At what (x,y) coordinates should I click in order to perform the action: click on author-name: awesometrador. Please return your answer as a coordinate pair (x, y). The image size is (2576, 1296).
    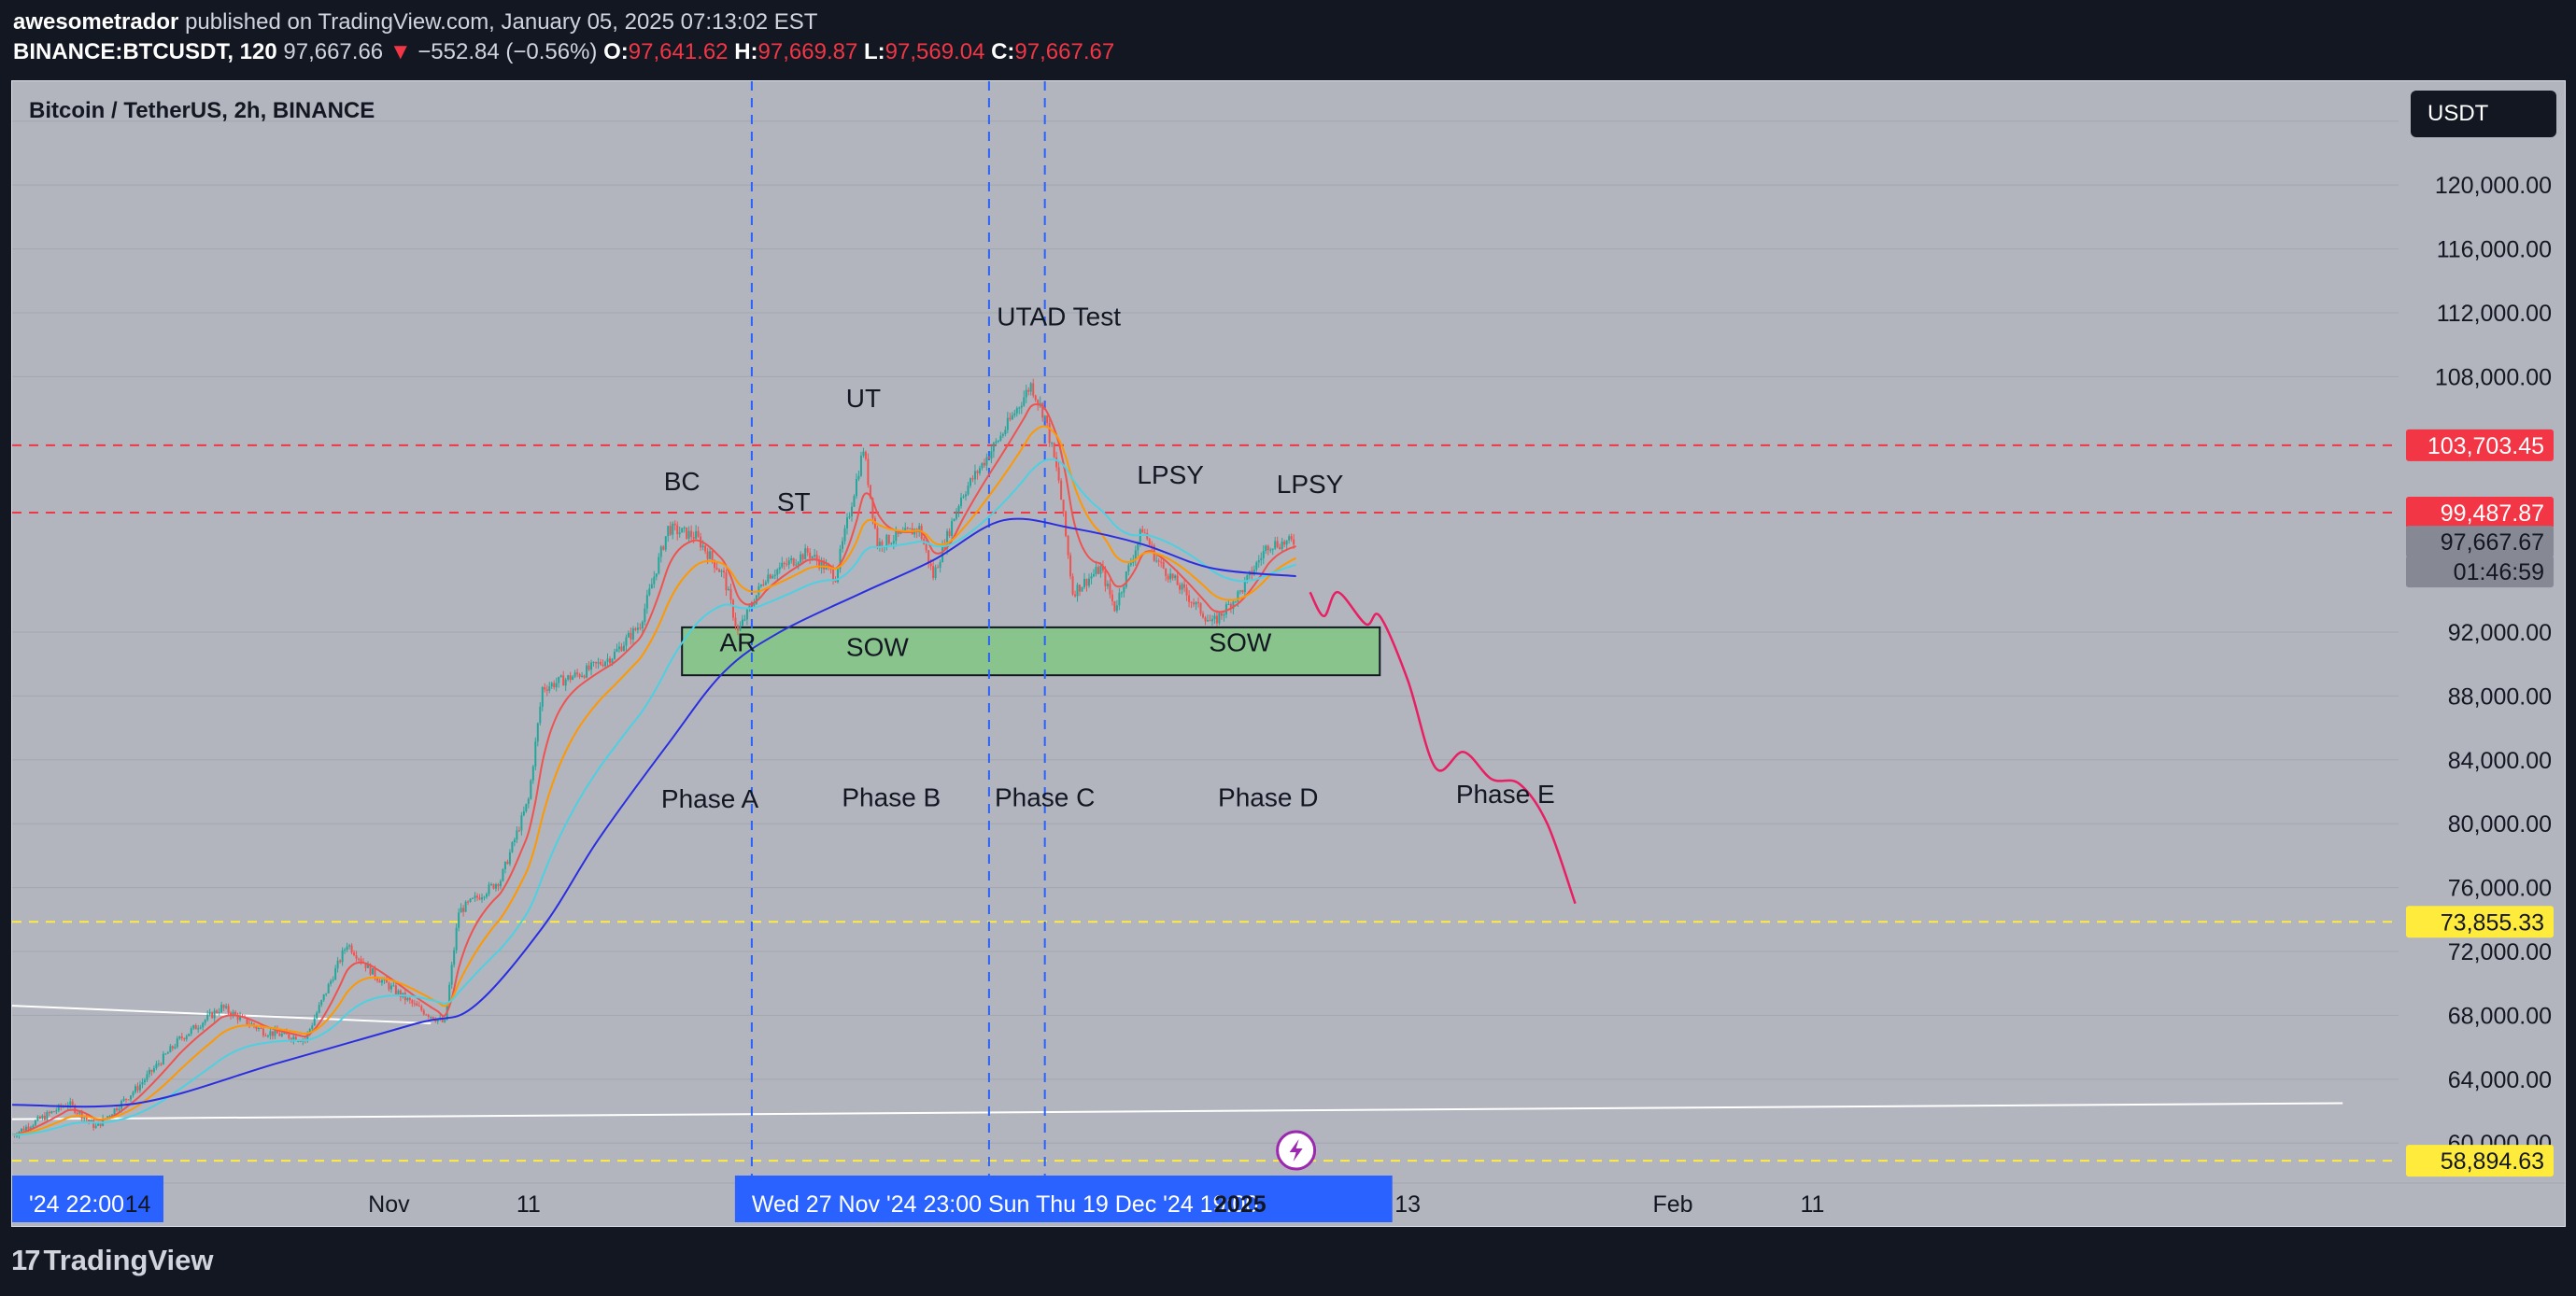
    Looking at the image, I should click on (96, 22).